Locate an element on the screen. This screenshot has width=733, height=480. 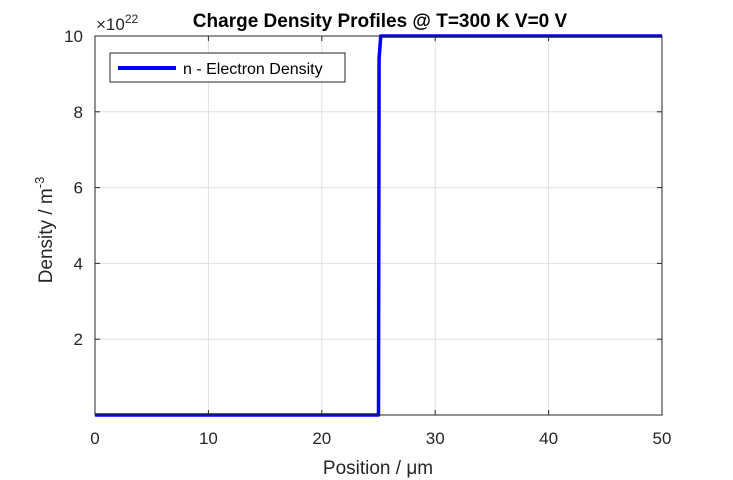
y-tick-label: 10 is located at coordinates (73, 36).